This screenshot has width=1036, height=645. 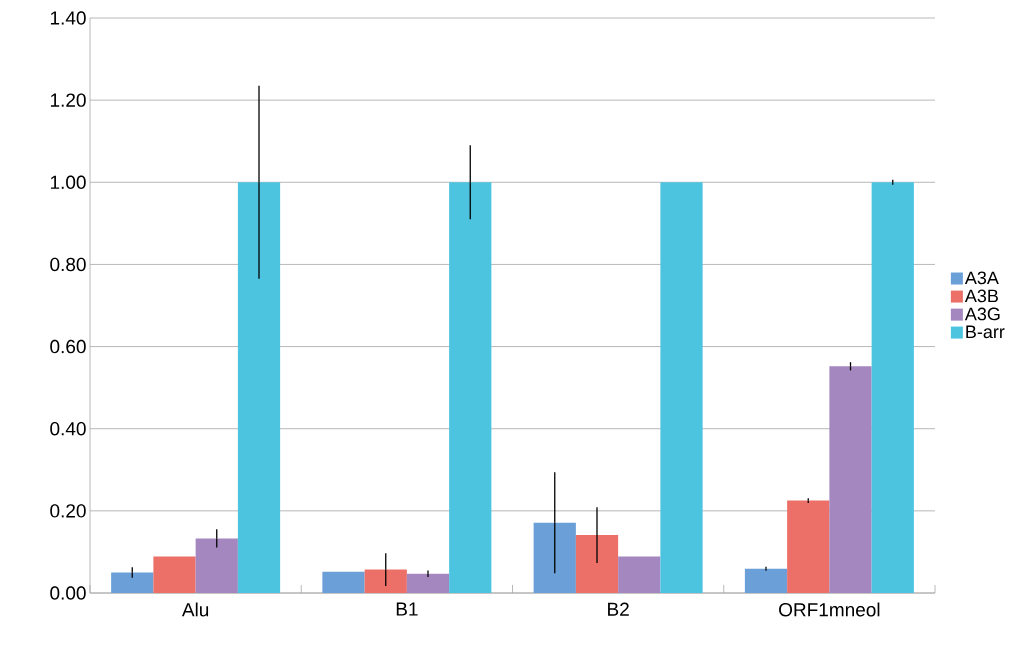 I want to click on y-tick-label: 0.00, so click(x=68, y=593).